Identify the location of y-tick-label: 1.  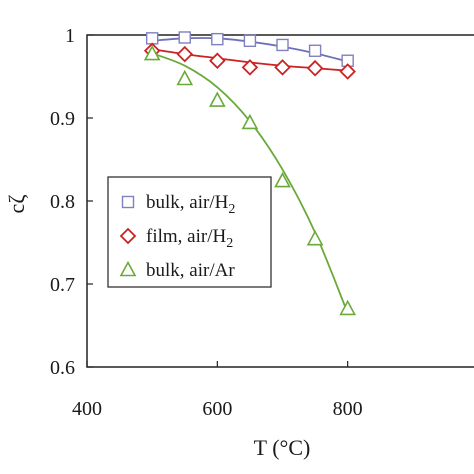
(70, 36).